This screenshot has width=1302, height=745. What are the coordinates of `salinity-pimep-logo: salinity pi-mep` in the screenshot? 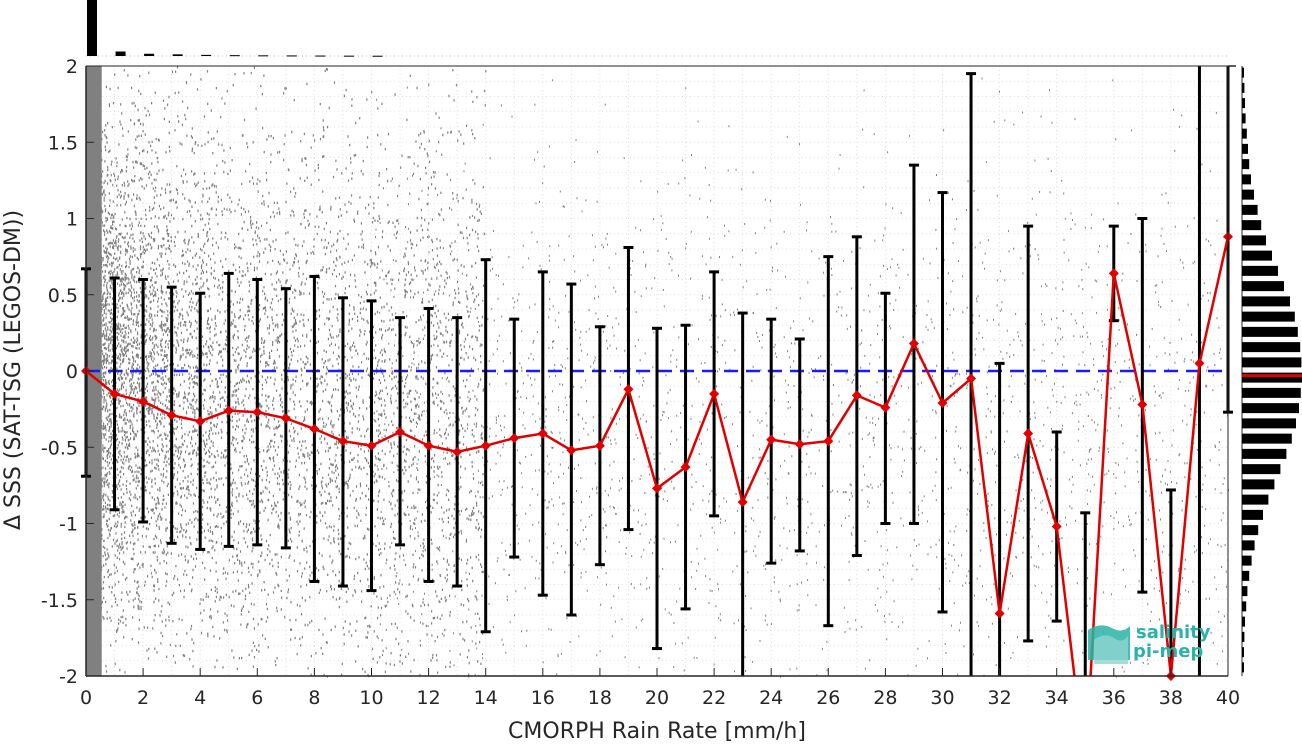 It's located at (1149, 643).